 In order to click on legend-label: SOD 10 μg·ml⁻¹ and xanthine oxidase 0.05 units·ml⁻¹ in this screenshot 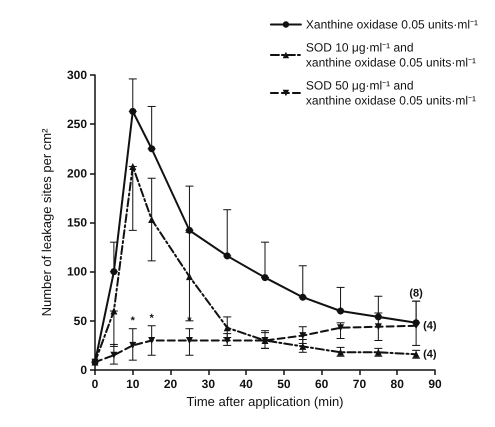, I will do `click(391, 55)`.